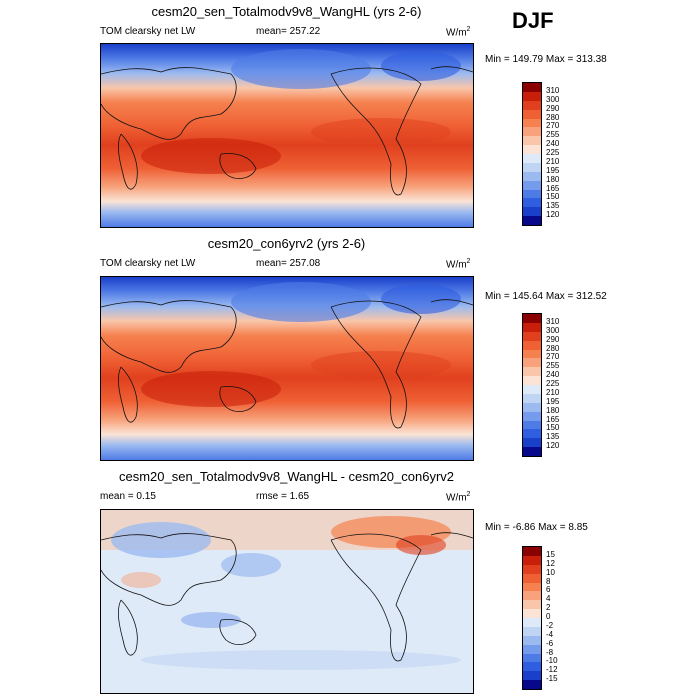  I want to click on panel-1-map, so click(287, 135).